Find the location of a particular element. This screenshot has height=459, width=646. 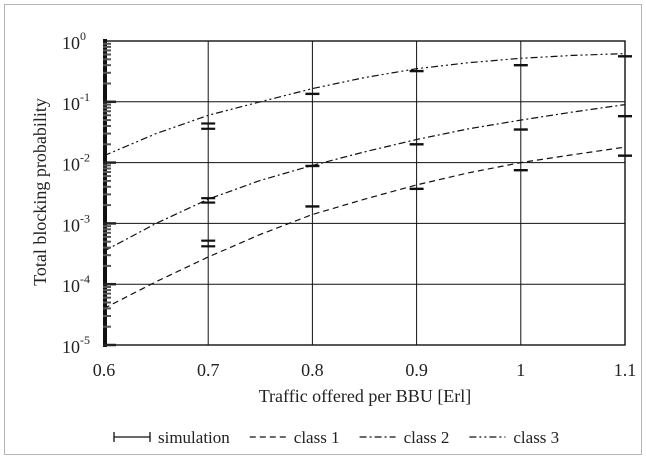

y-tick-label: 10⁰ is located at coordinates (74, 41).